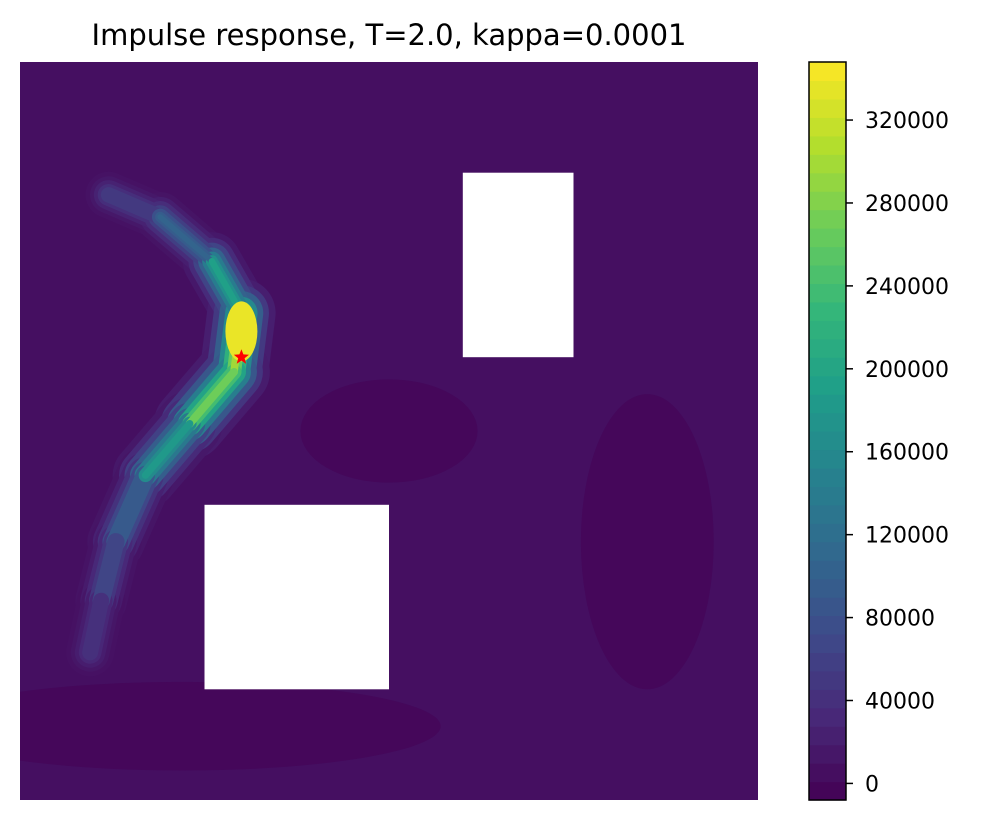  I want to click on source-marker-star, so click(241, 356).